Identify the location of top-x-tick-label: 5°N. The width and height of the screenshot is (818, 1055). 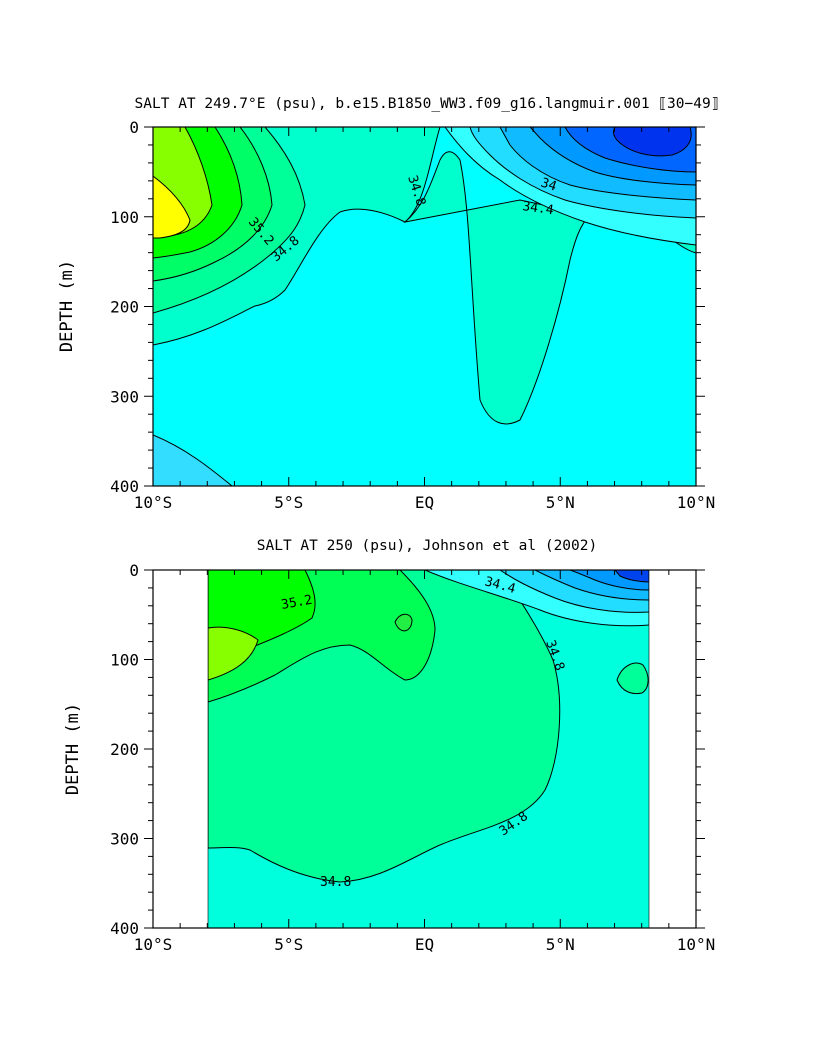
(560, 502).